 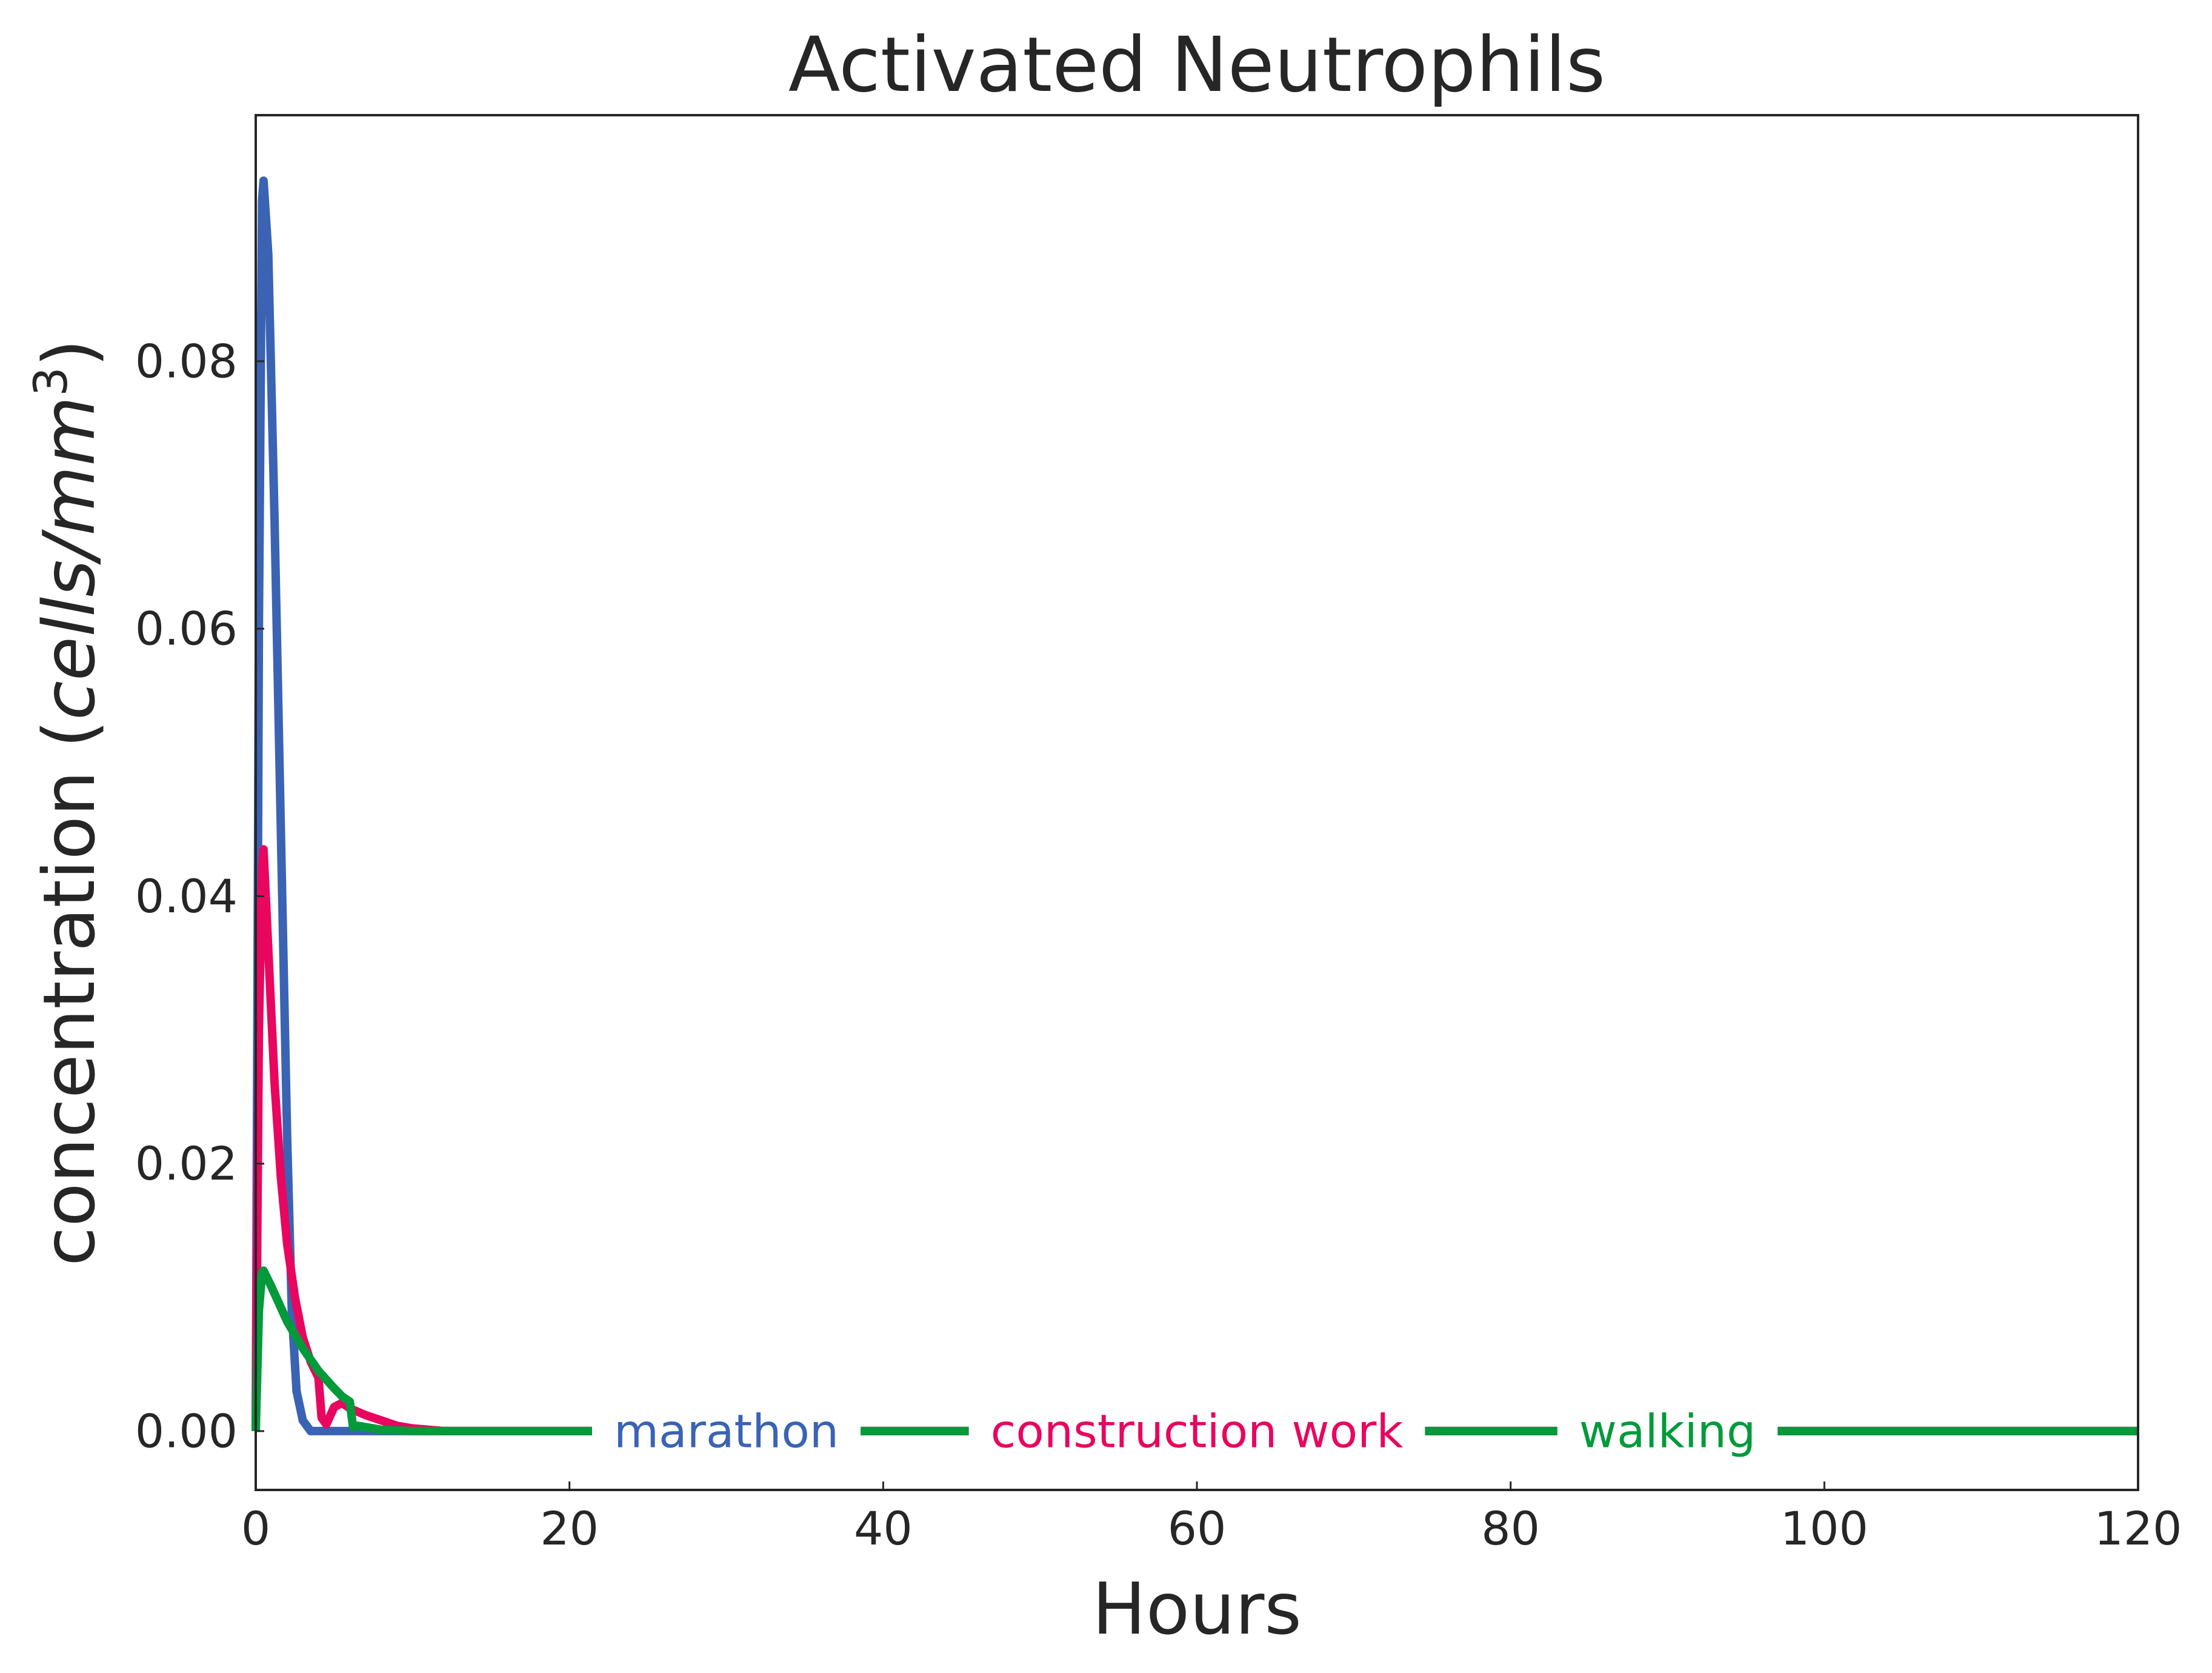 What do you see at coordinates (187, 629) in the screenshot?
I see `y-tick-label: 0.06` at bounding box center [187, 629].